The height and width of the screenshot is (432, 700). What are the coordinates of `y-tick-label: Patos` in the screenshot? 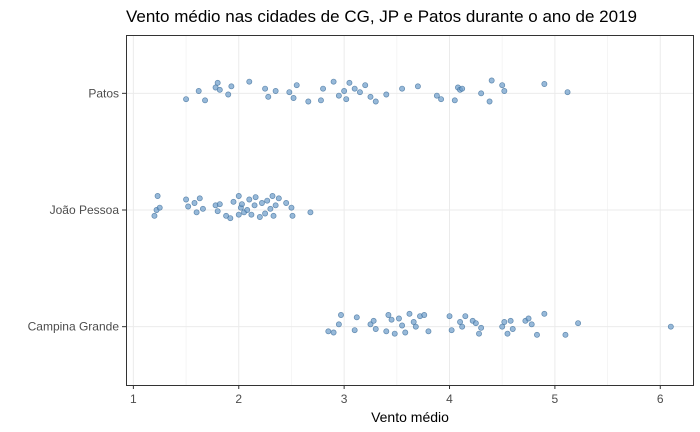 It's located at (103, 93).